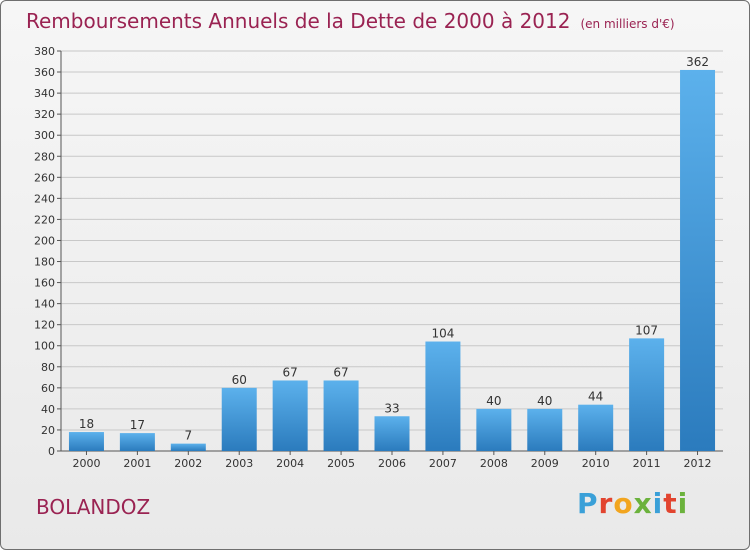 This screenshot has width=750, height=550. What do you see at coordinates (44, 72) in the screenshot?
I see `y-tick-label: 360` at bounding box center [44, 72].